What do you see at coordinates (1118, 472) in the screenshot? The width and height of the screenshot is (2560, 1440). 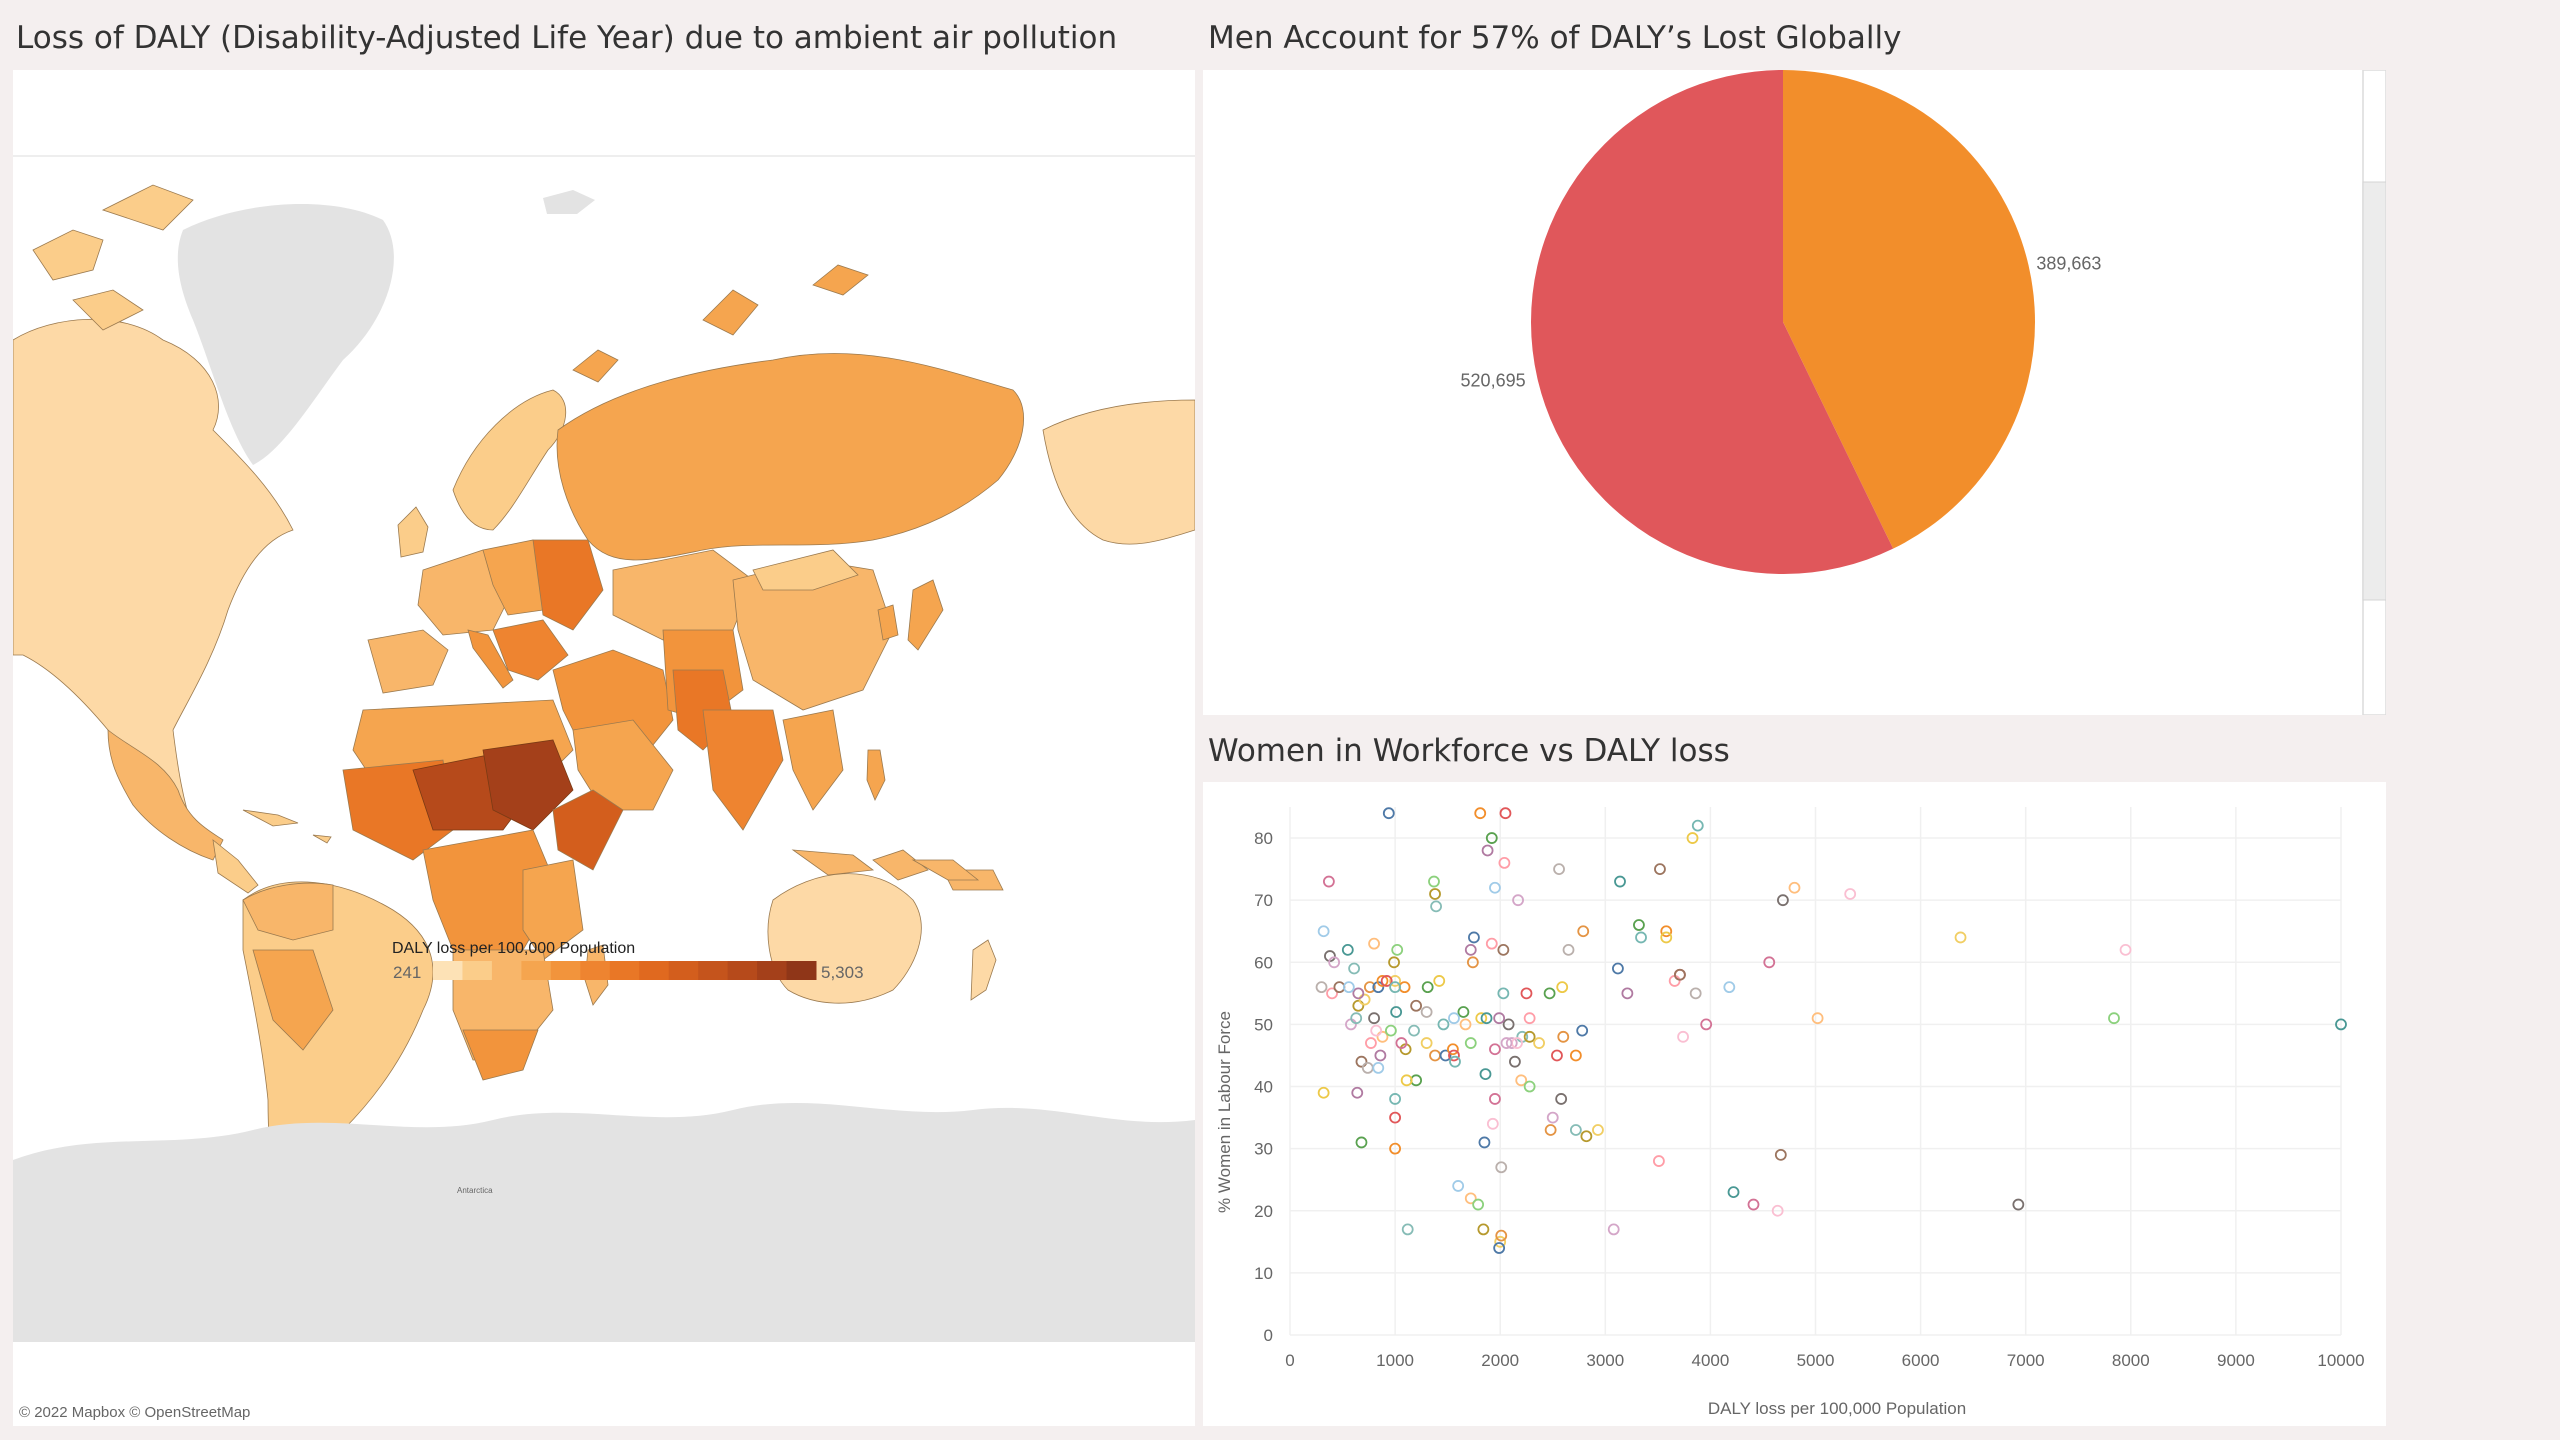 I see `country-alaska` at bounding box center [1118, 472].